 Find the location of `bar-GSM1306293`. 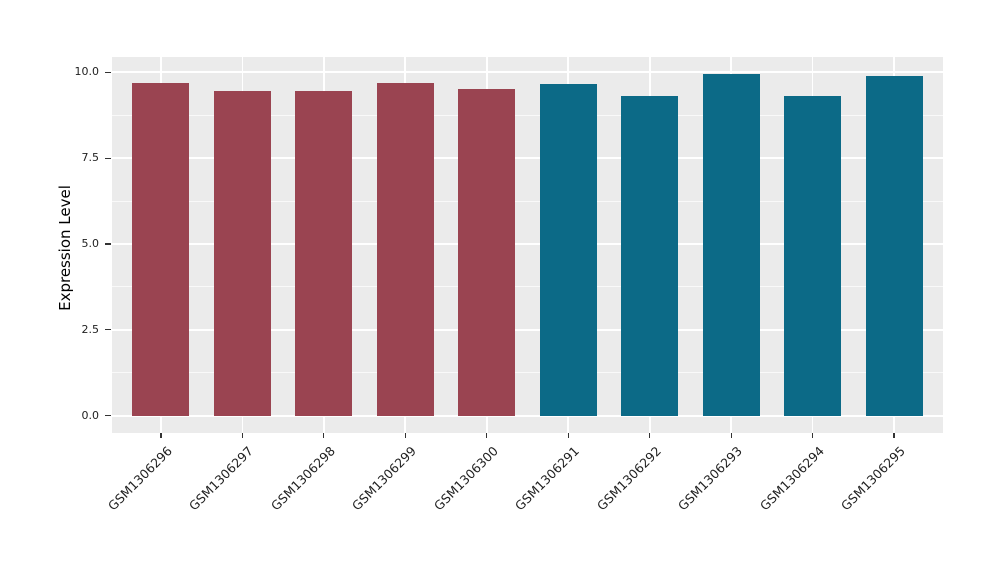

bar-GSM1306293 is located at coordinates (731, 245).